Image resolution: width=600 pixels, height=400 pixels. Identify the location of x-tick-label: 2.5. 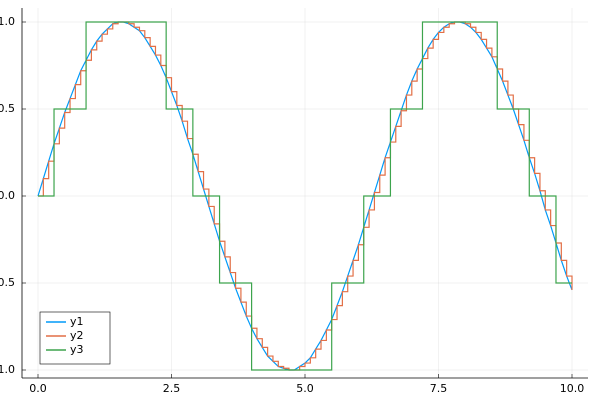
(172, 388).